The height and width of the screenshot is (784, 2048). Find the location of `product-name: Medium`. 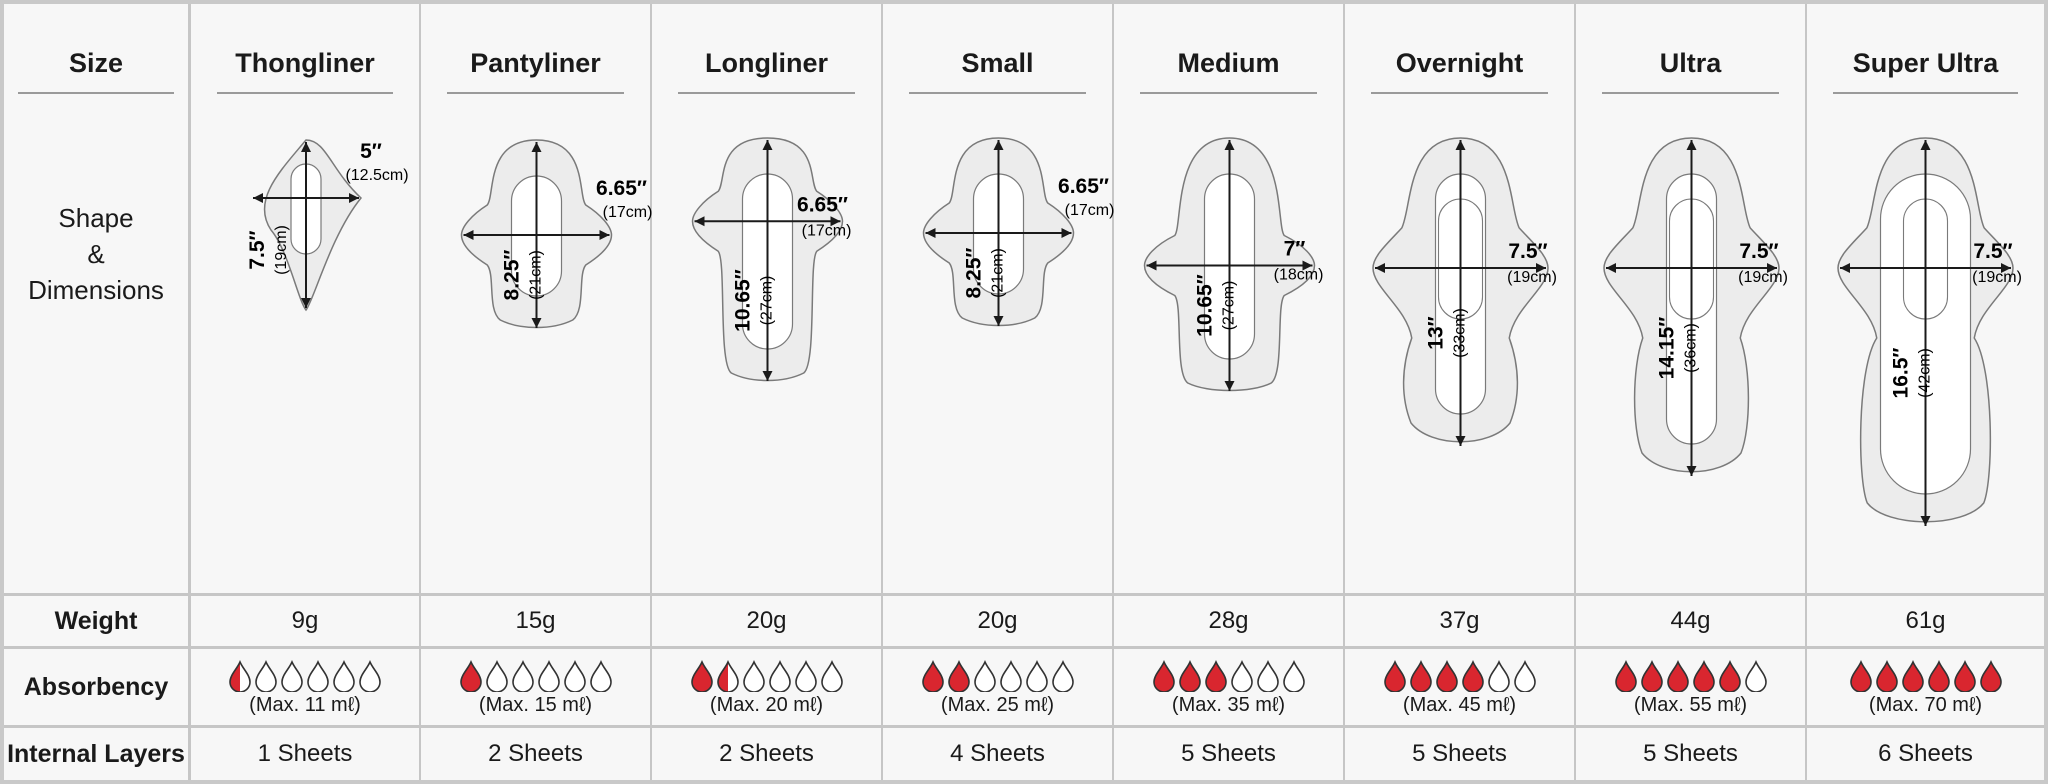

product-name: Medium is located at coordinates (1228, 63).